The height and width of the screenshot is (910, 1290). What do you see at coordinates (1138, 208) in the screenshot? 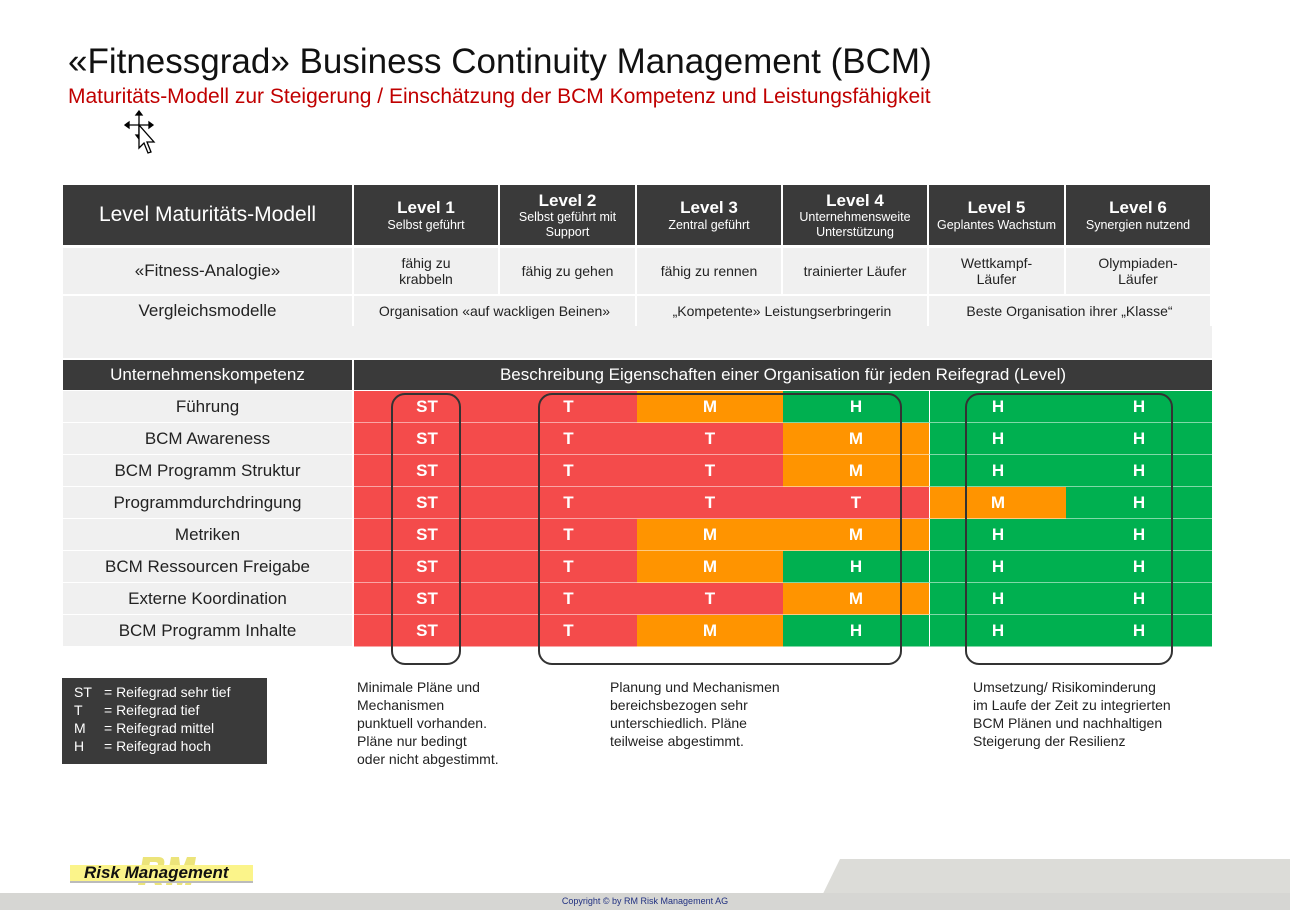
I see `level-name: Level 6` at bounding box center [1138, 208].